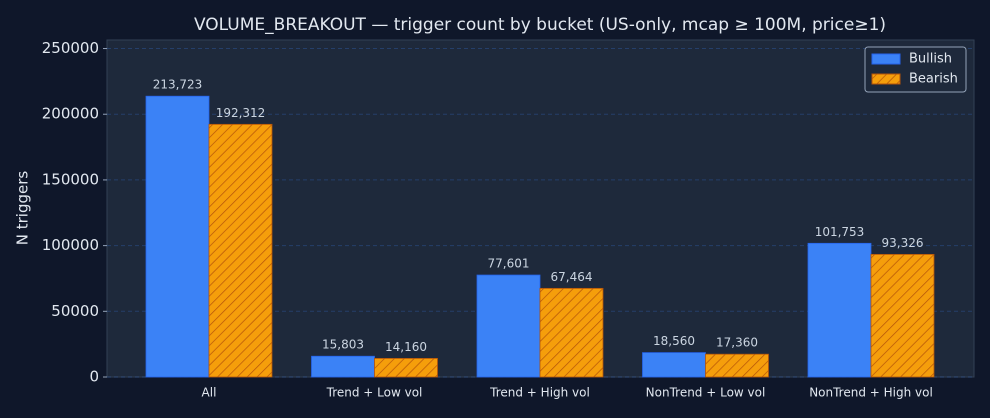 The height and width of the screenshot is (418, 990). What do you see at coordinates (178, 85) in the screenshot?
I see `value-label: 213,723` at bounding box center [178, 85].